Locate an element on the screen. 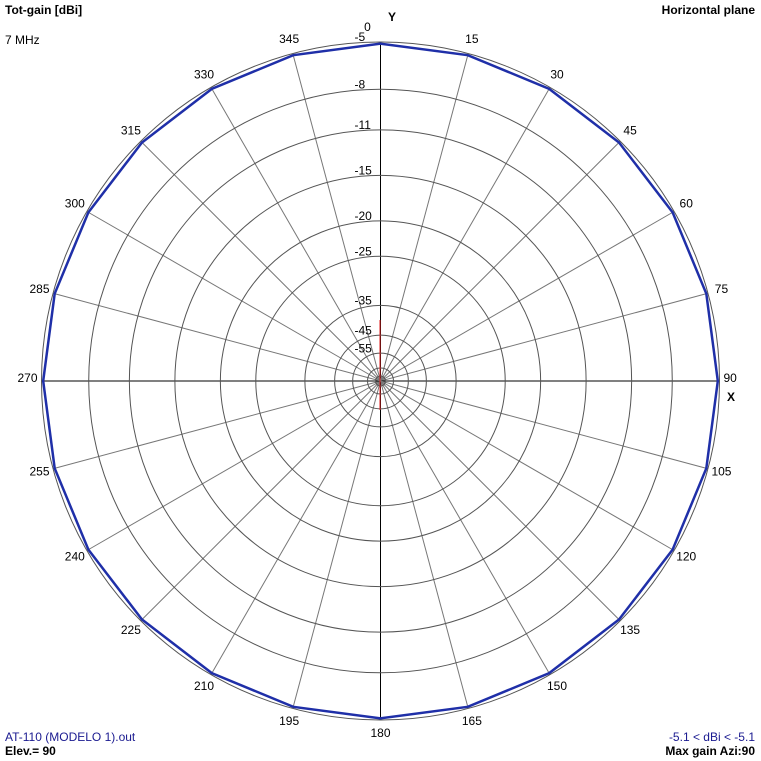 This screenshot has height=761, width=761. angle-label: 345 is located at coordinates (289, 39).